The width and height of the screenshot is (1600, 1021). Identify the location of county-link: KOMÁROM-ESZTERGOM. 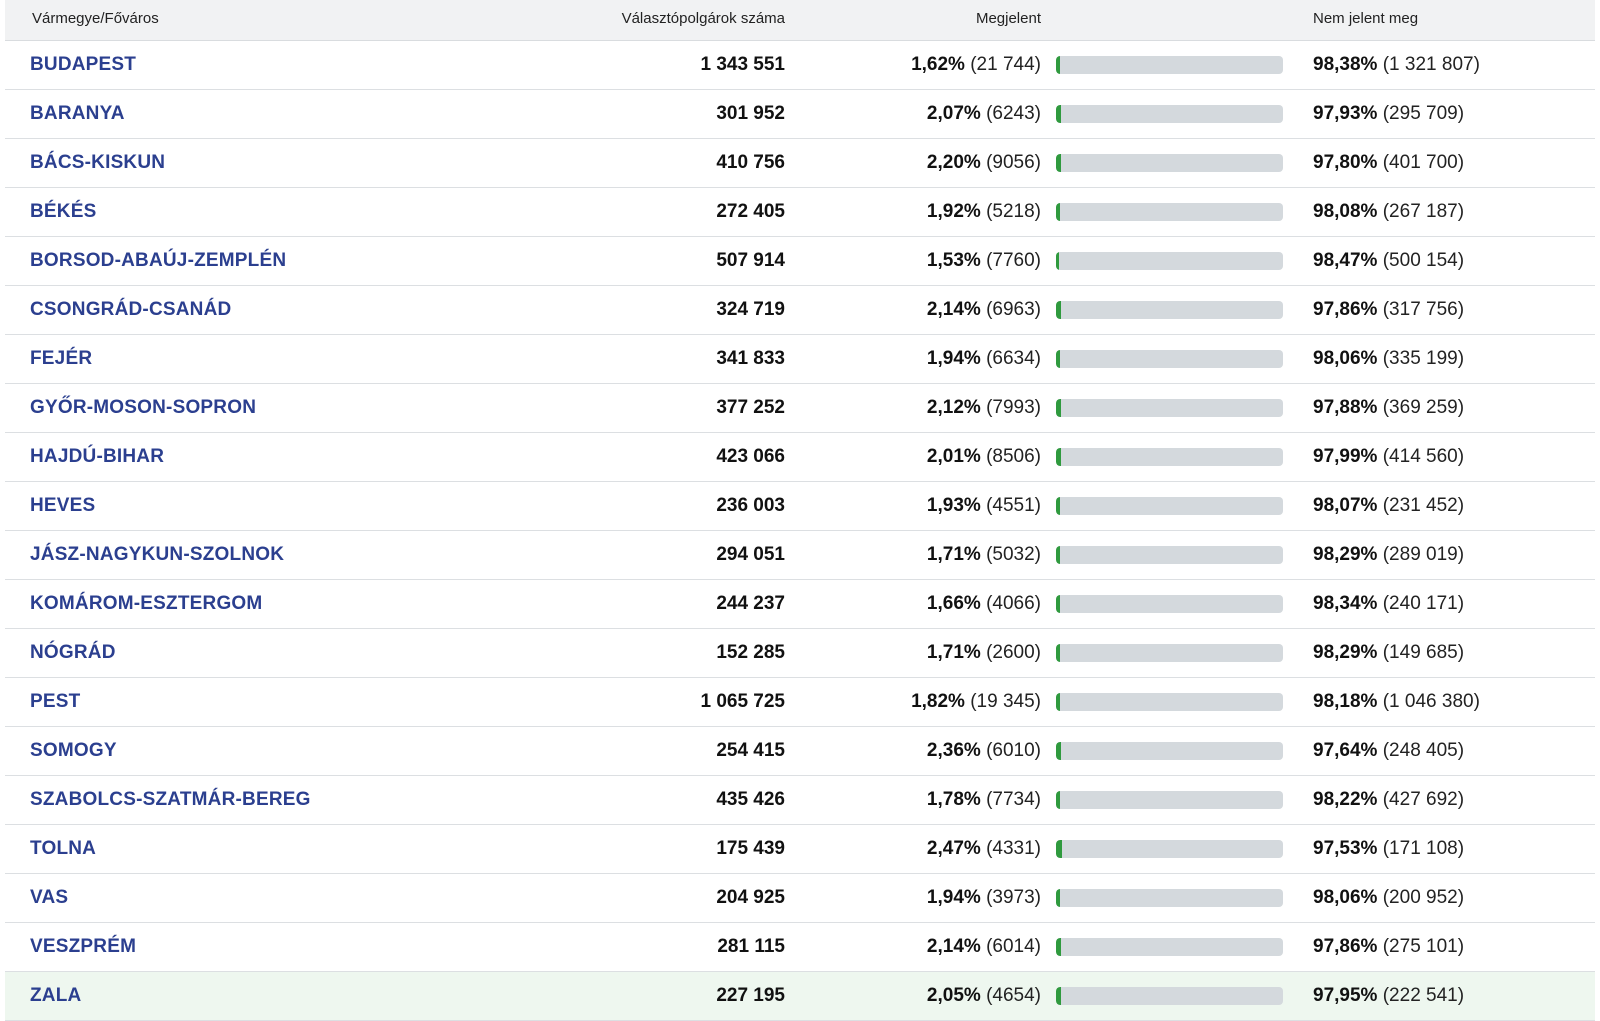
(146, 603).